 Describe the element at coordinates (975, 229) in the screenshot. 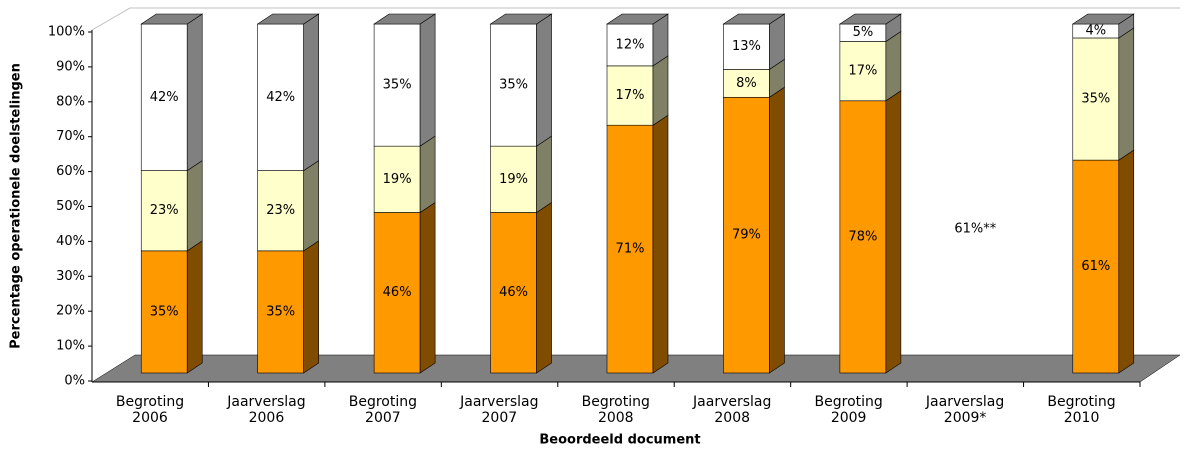

I see `annotation: 61%**` at that location.